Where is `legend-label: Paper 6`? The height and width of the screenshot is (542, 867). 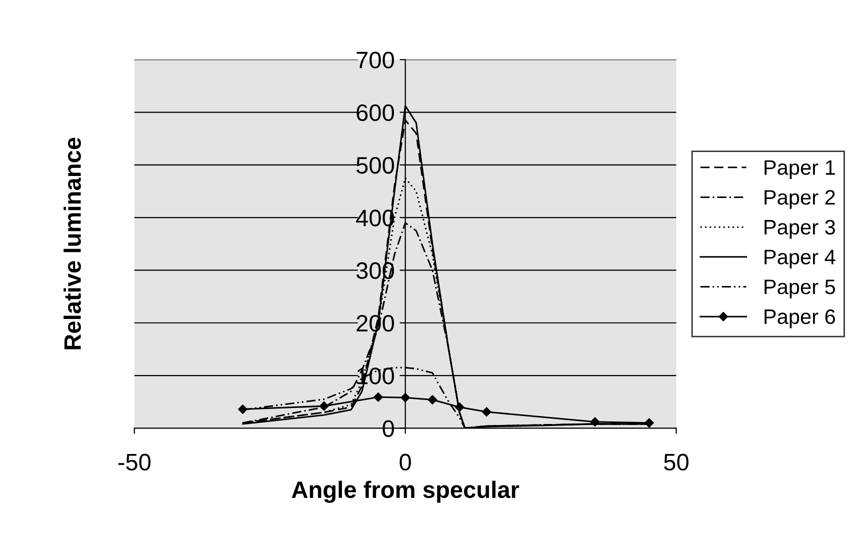
legend-label: Paper 6 is located at coordinates (799, 318).